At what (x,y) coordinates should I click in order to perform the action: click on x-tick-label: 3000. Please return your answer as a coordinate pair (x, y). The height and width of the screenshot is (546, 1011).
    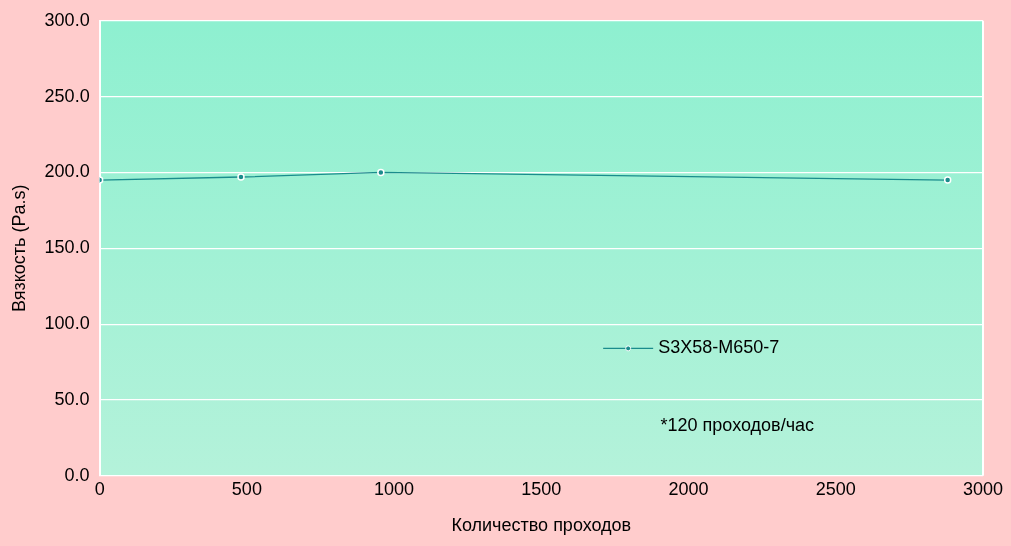
    Looking at the image, I should click on (983, 488).